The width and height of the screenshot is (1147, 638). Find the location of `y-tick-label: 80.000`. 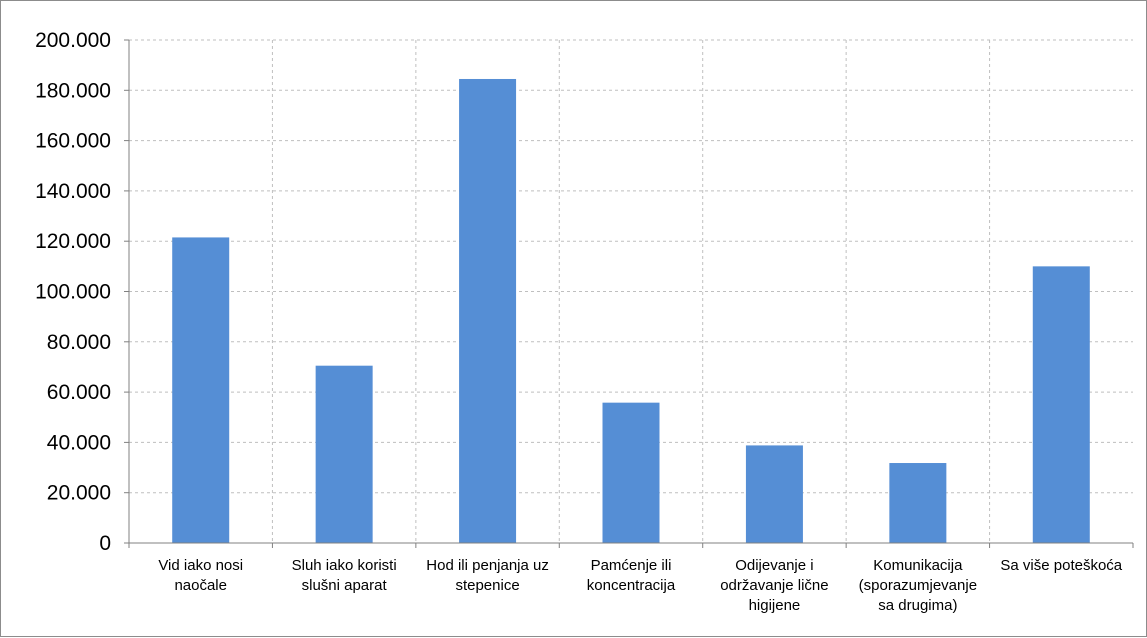

y-tick-label: 80.000 is located at coordinates (79, 342).